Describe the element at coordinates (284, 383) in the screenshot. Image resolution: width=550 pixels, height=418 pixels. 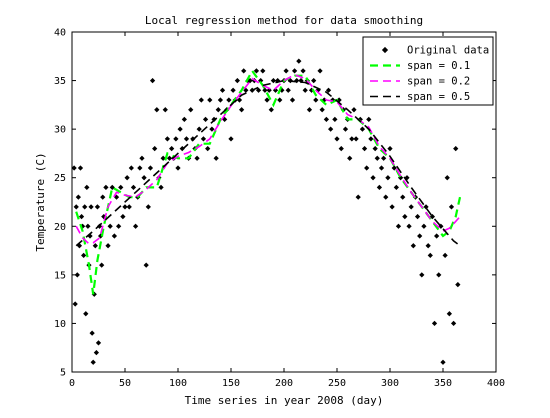
I see `x-tick-label: 200` at that location.